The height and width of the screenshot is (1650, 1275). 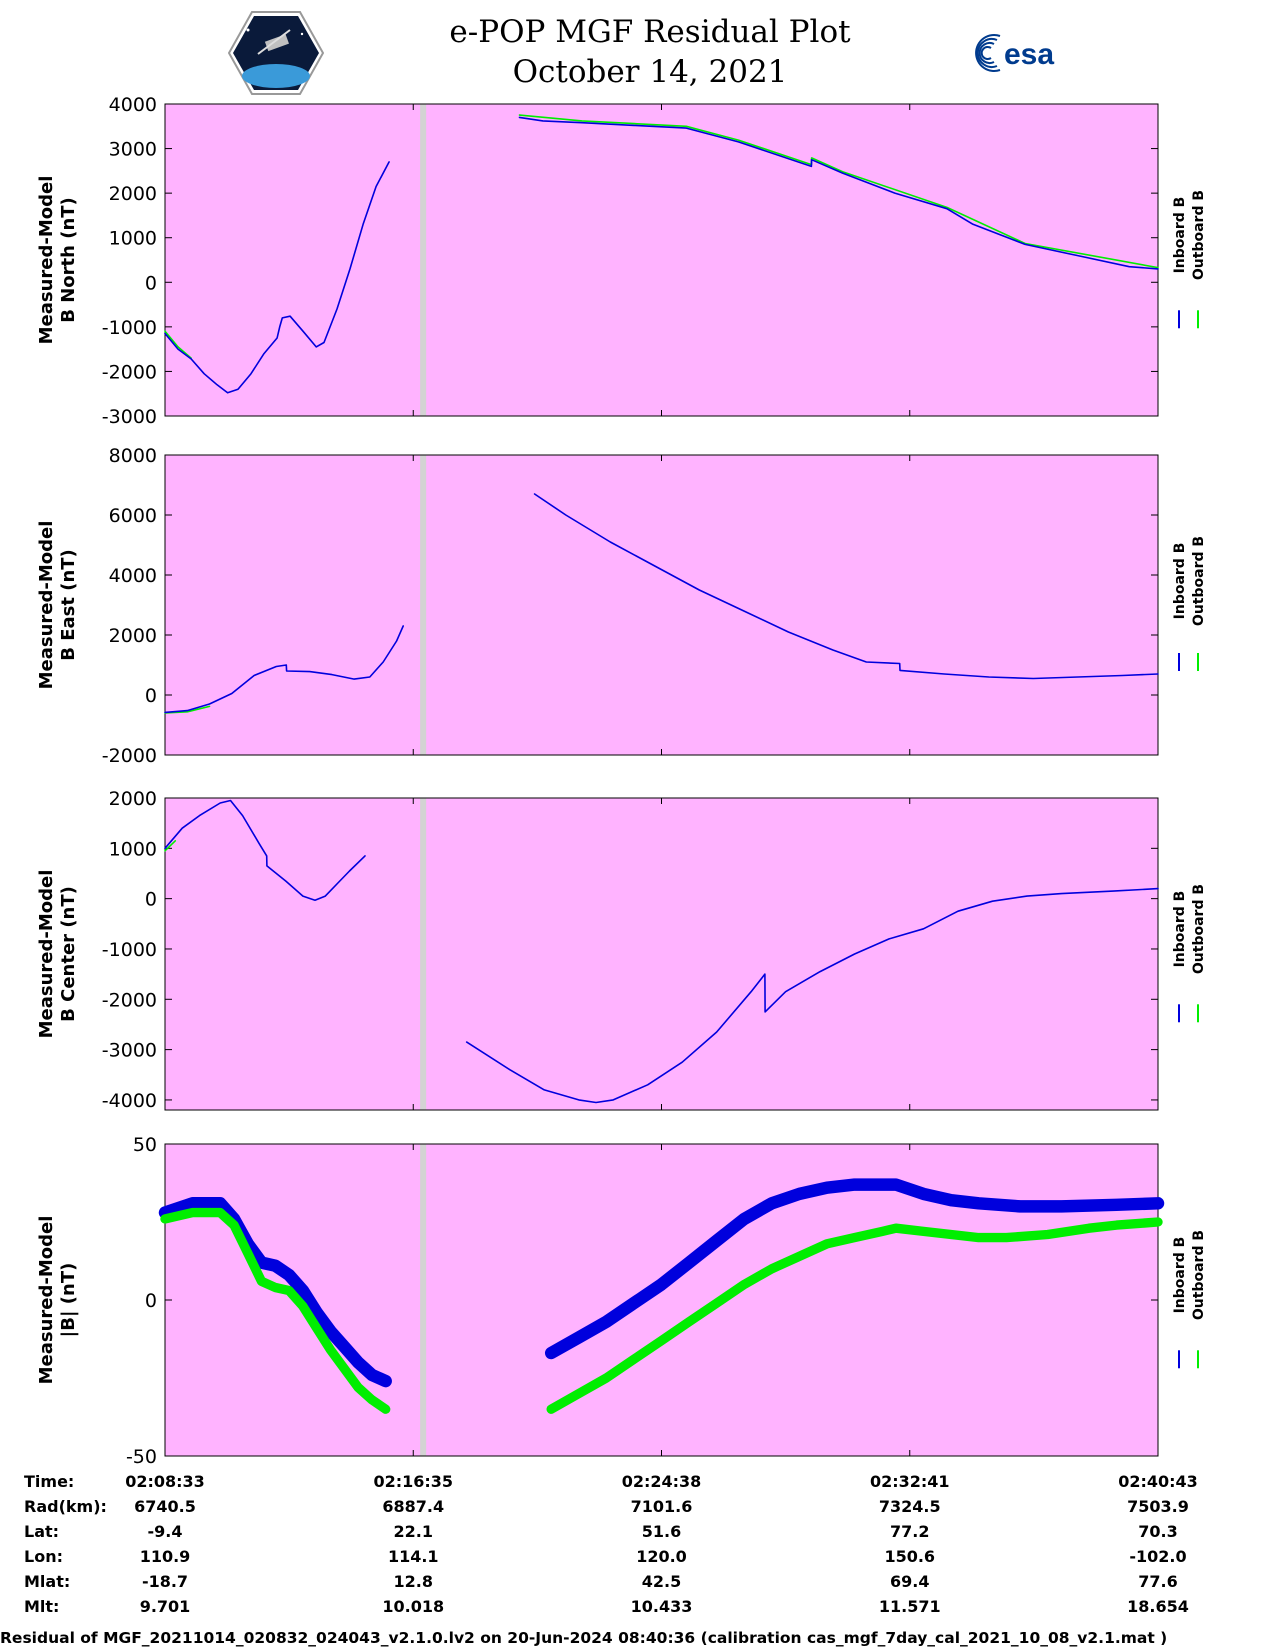 What do you see at coordinates (650, 32) in the screenshot?
I see `chart-title: e-POP MGF Residual Plot` at bounding box center [650, 32].